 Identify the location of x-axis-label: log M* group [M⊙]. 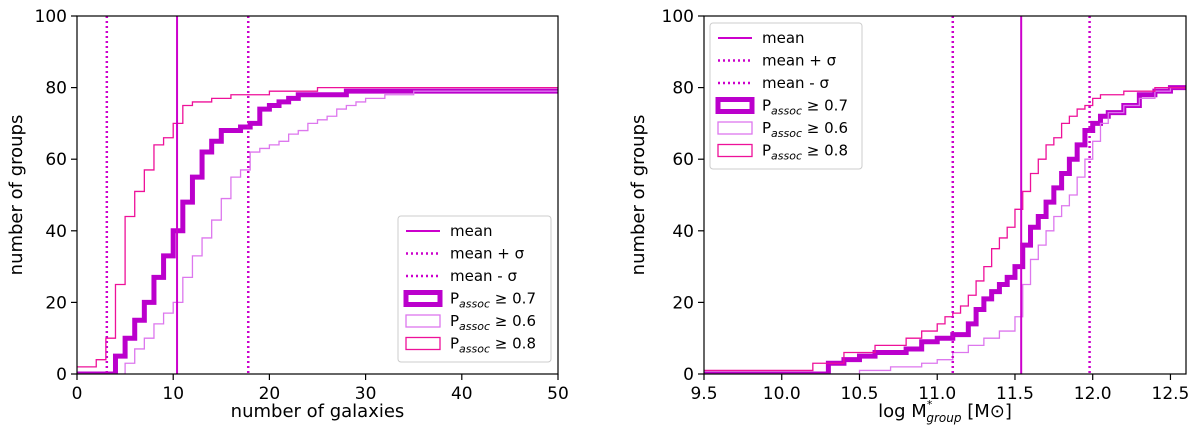
(945, 411).